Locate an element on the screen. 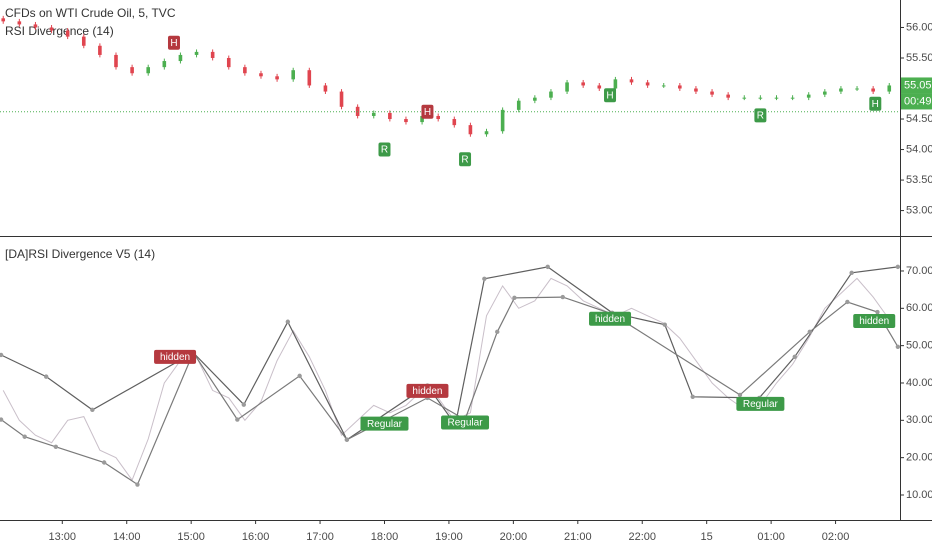 Image resolution: width=932 pixels, height=550 pixels. y-tick-label: 30.00 is located at coordinates (919, 420).